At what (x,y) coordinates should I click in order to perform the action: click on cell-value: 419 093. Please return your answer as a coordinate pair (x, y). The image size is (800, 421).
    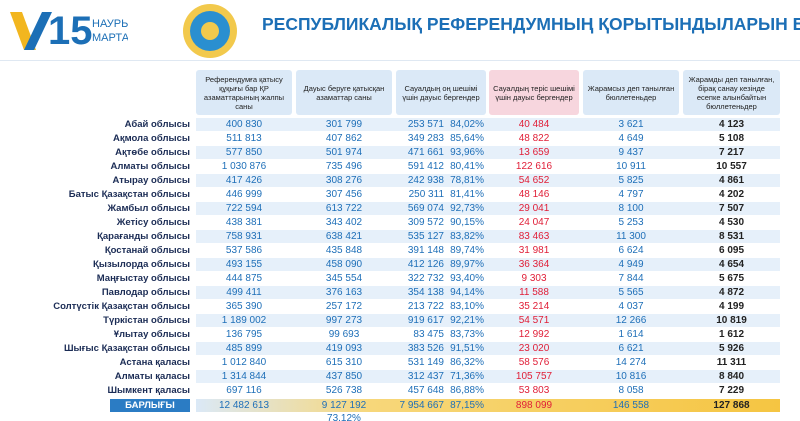
    Looking at the image, I should click on (344, 348).